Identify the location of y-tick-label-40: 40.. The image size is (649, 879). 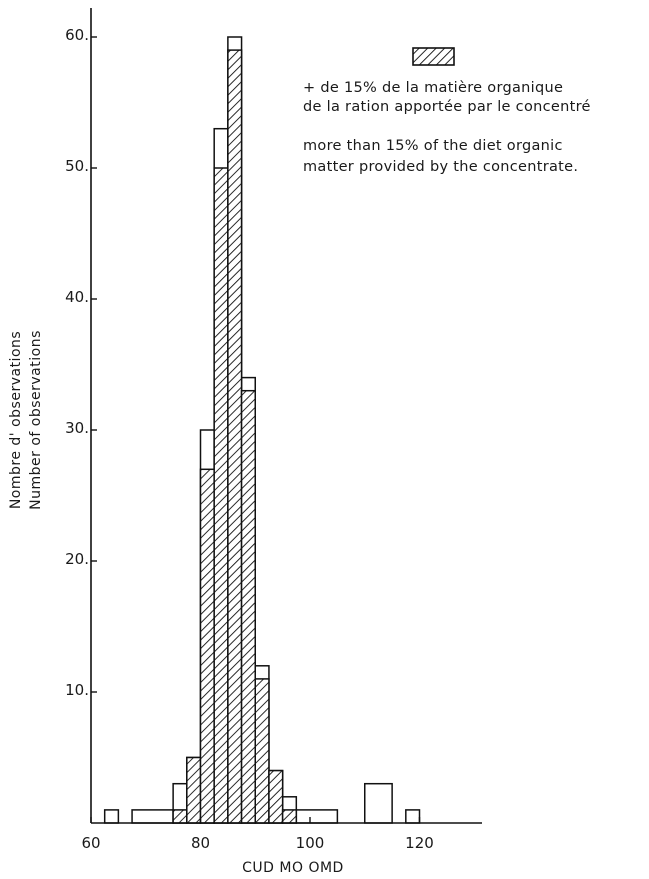
(77, 297).